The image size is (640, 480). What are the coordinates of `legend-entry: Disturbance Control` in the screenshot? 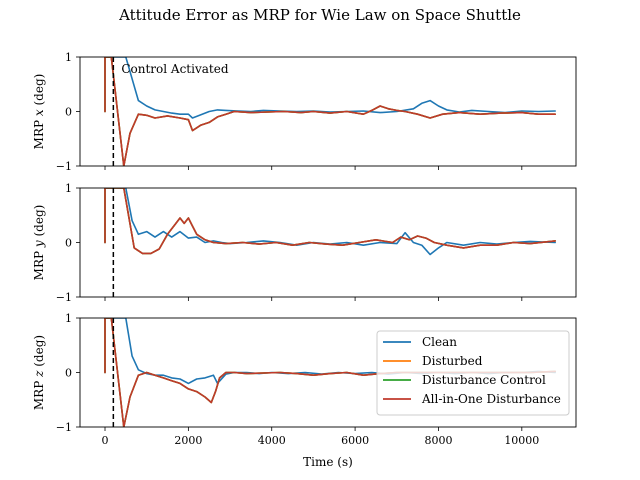 It's located at (484, 380).